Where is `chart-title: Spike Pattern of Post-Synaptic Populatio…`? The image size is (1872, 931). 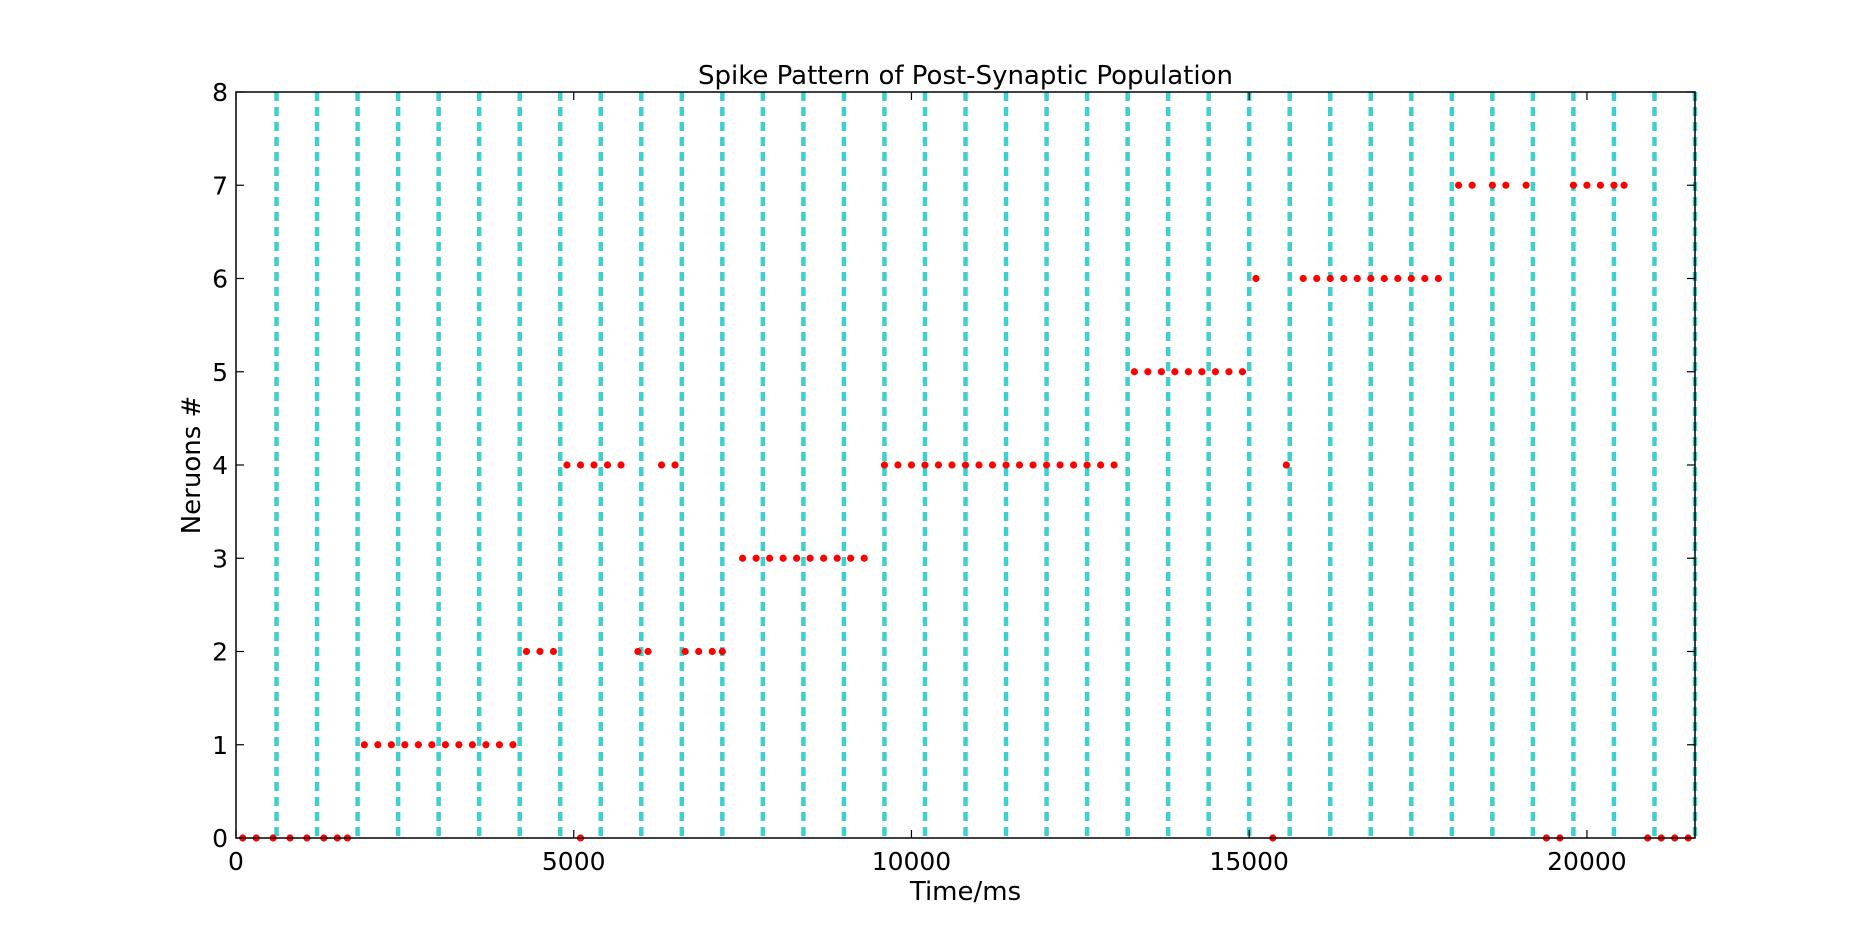 chart-title: Spike Pattern of Post-Synaptic Populatio… is located at coordinates (965, 76).